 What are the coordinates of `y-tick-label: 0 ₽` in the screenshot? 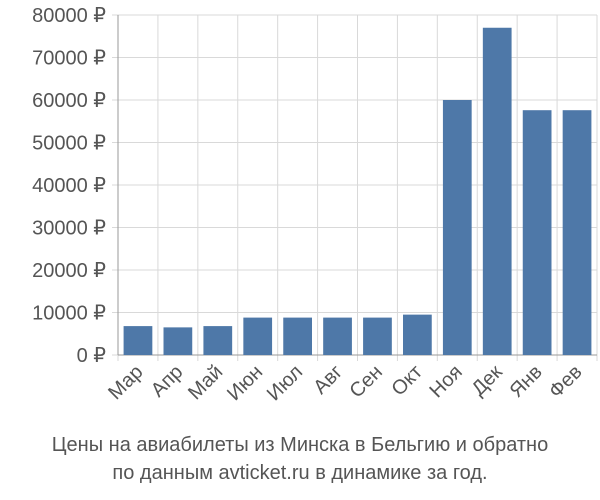 It's located at (92, 356).